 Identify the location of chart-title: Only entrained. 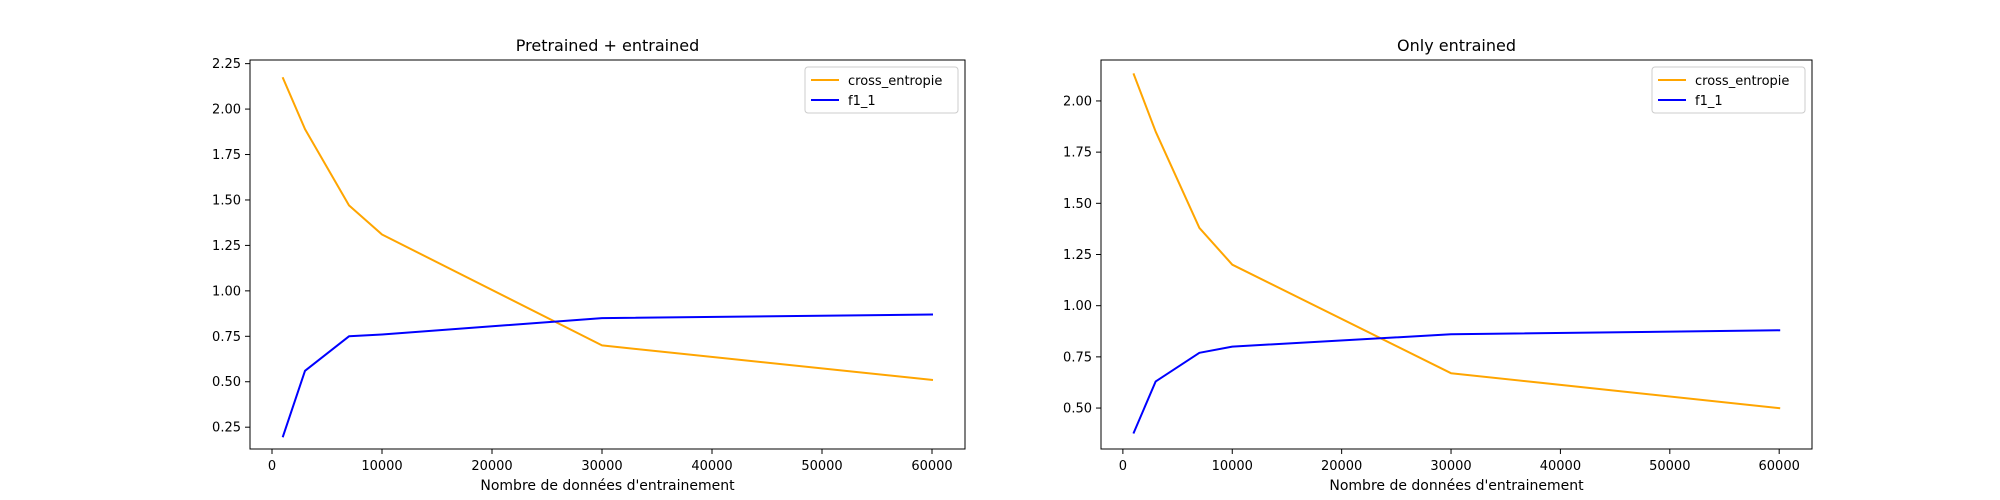
(1456, 45).